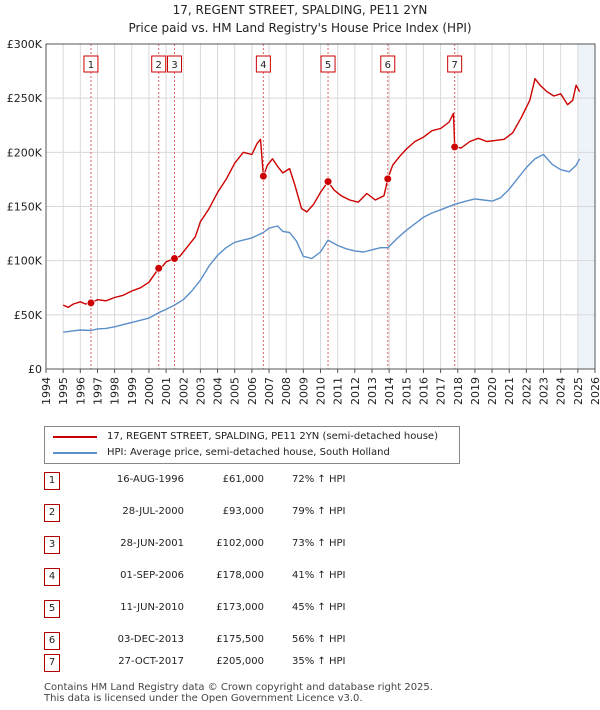 Image resolution: width=600 pixels, height=710 pixels. I want to click on x-tick-label: 1994, so click(46, 391).